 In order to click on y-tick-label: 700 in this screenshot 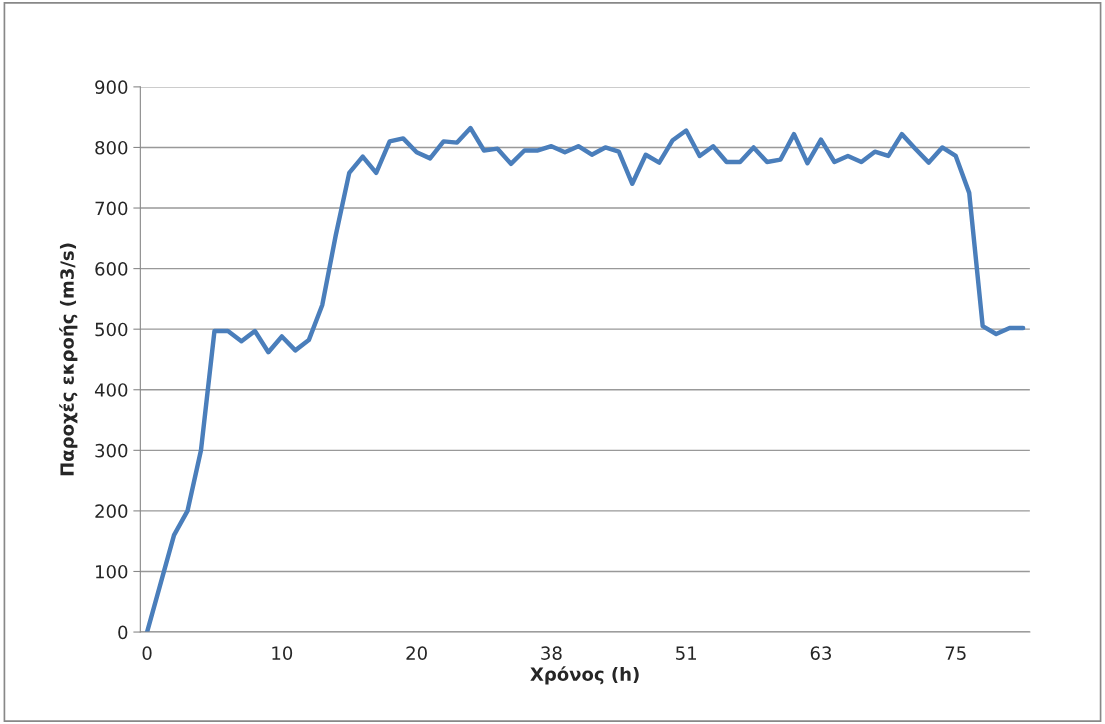, I will do `click(111, 208)`.